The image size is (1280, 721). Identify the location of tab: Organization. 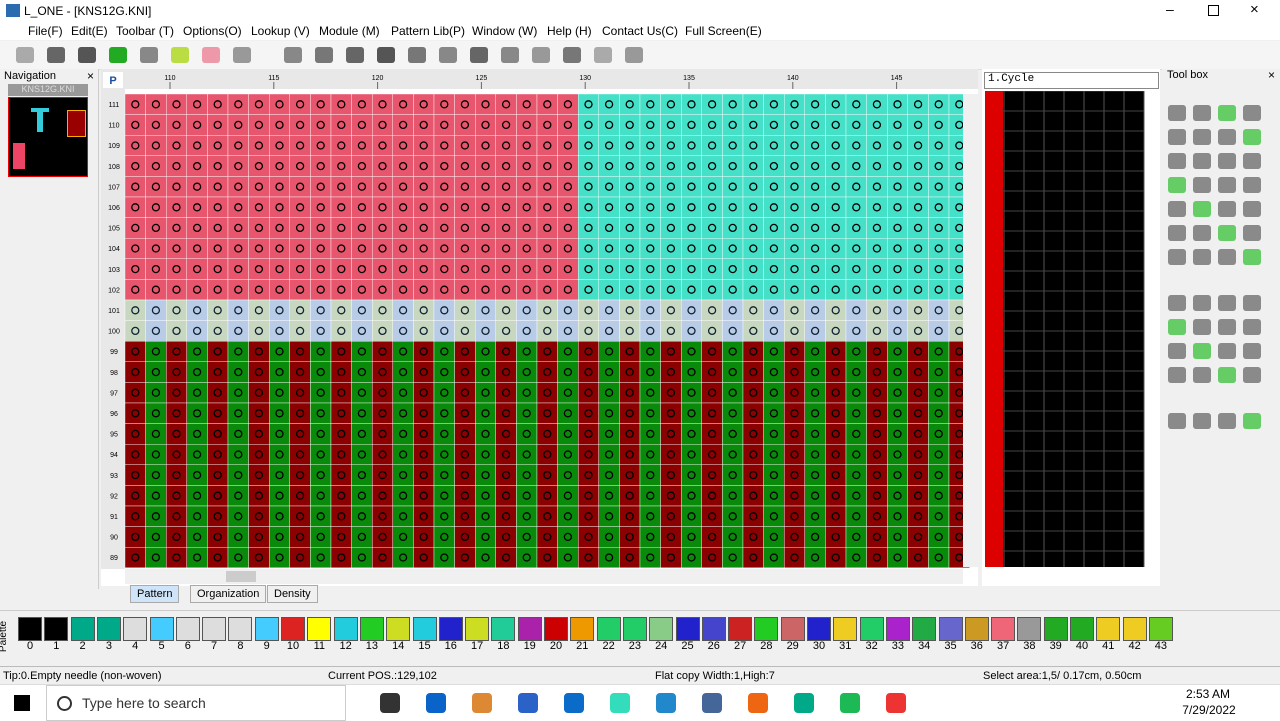
(228, 594).